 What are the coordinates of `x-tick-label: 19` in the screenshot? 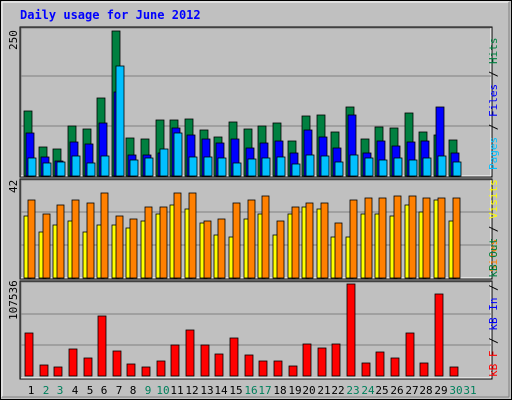 It's located at (294, 390).